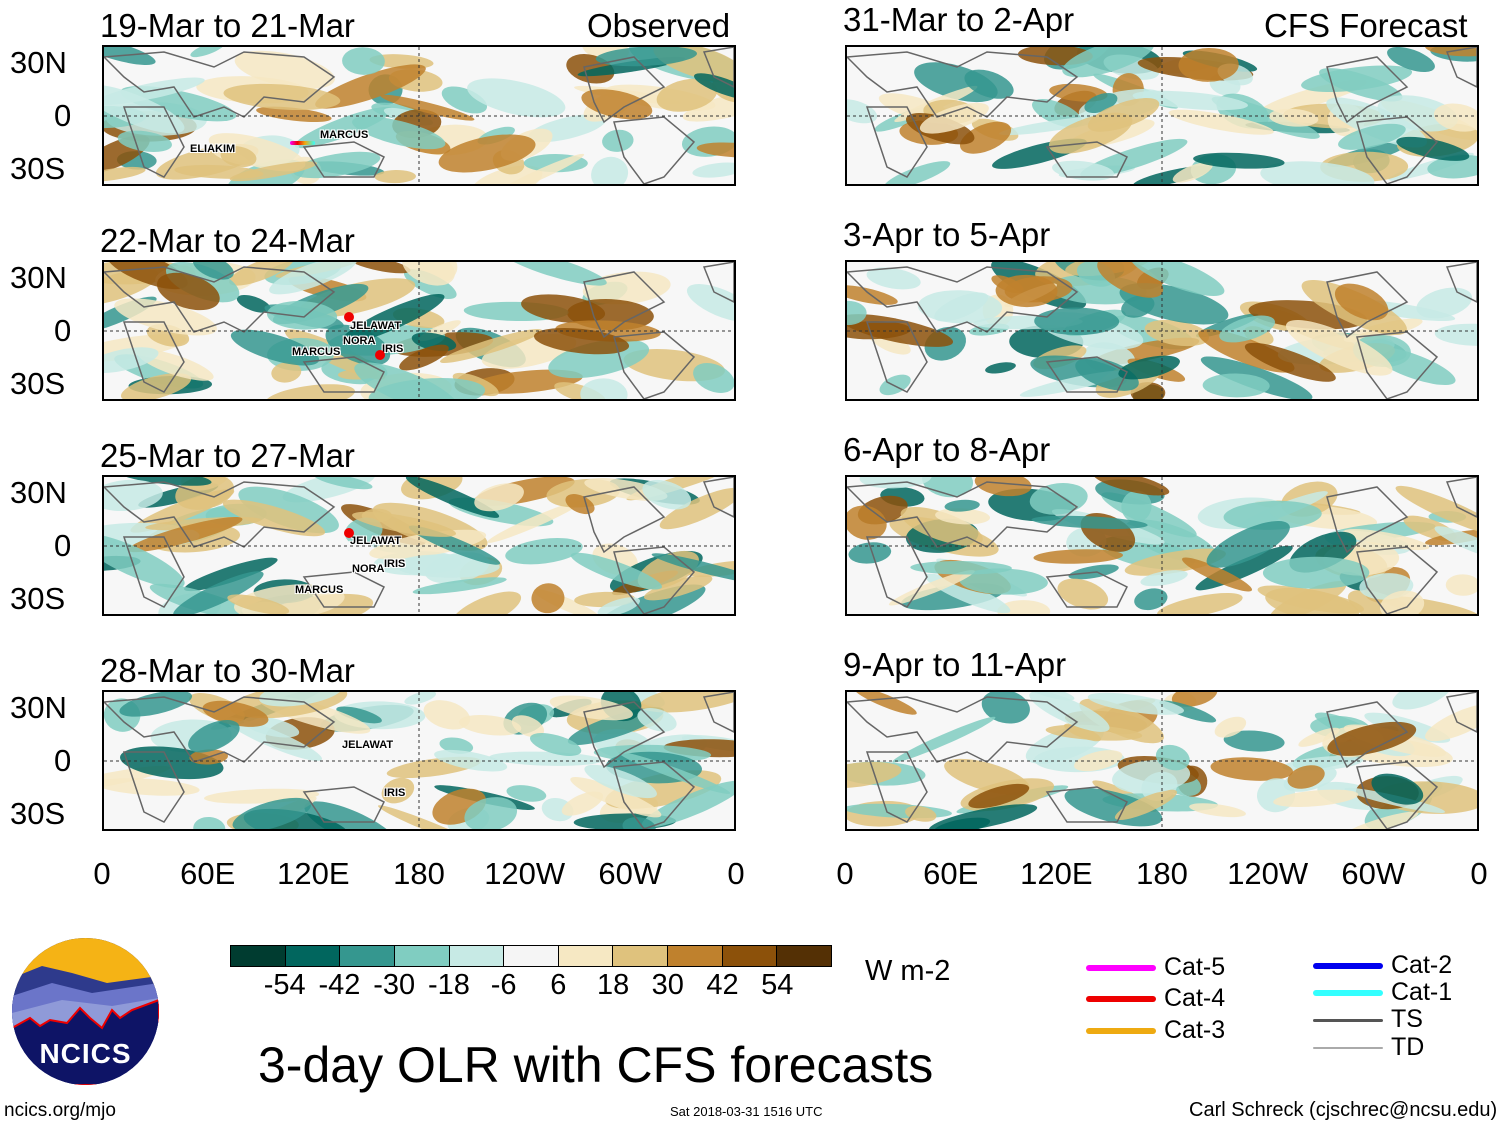 This screenshot has height=1127, width=1510. What do you see at coordinates (959, 19) in the screenshot?
I see `panel-date: 31-Mar to 2-Apr` at bounding box center [959, 19].